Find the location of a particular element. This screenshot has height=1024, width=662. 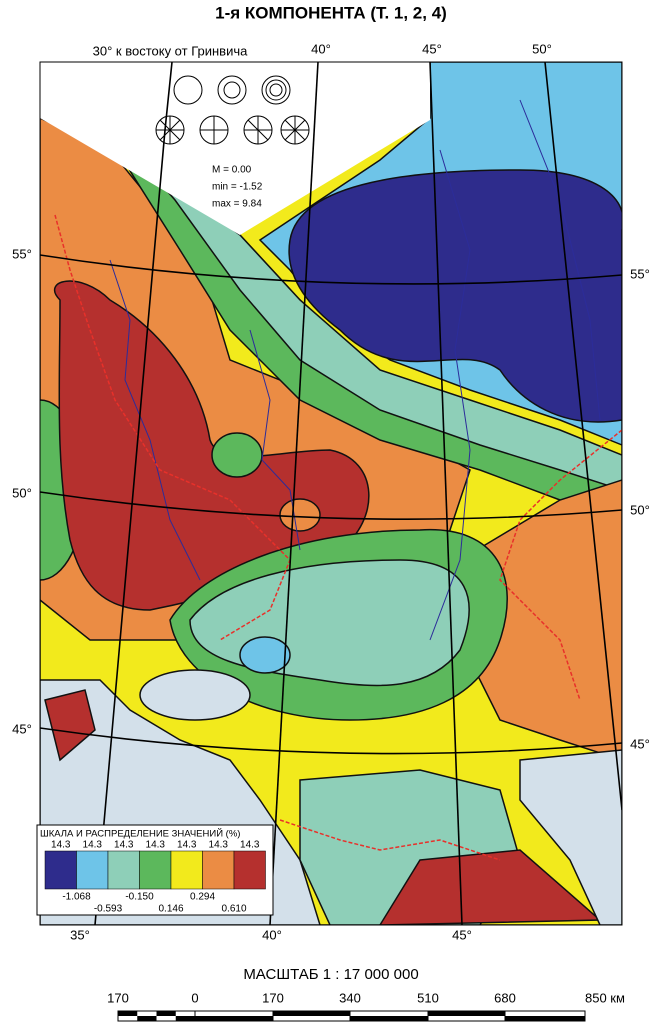

title: 1-я КОМПОНЕНТА (Т. 1, 2, 4) is located at coordinates (331, 12).